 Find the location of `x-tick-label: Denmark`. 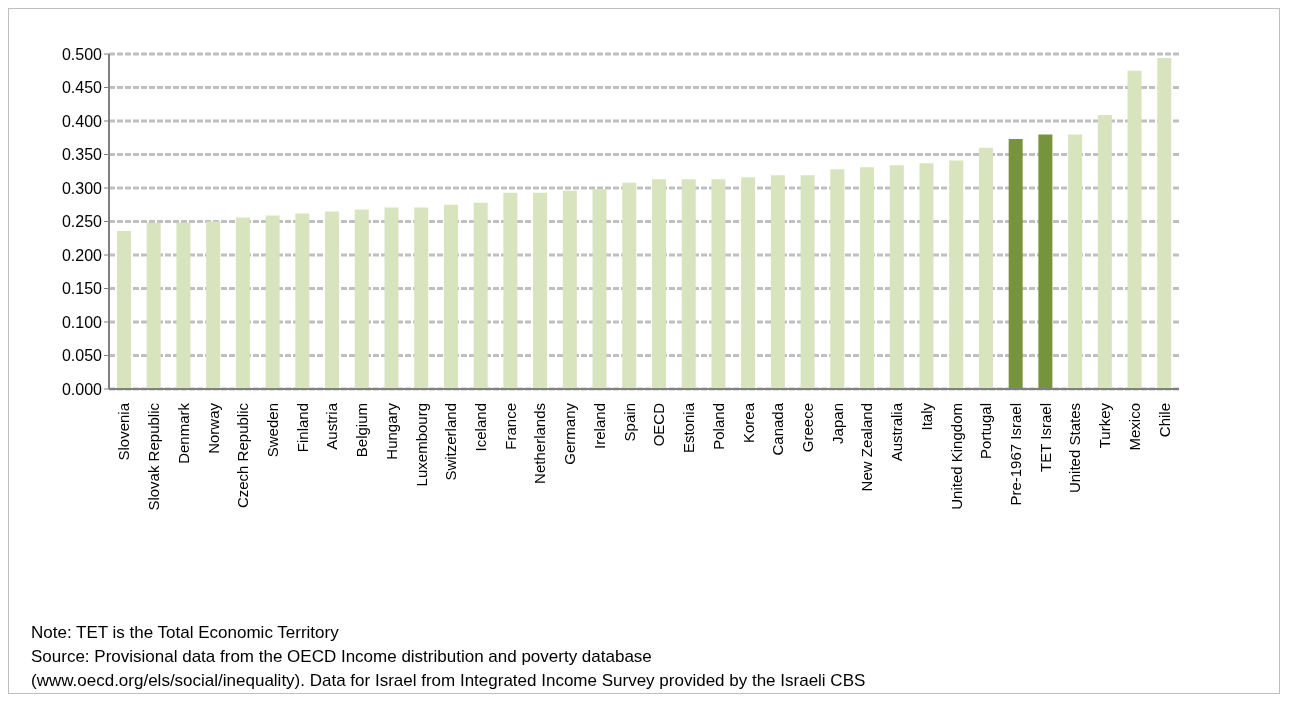

x-tick-label: Denmark is located at coordinates (183, 433).